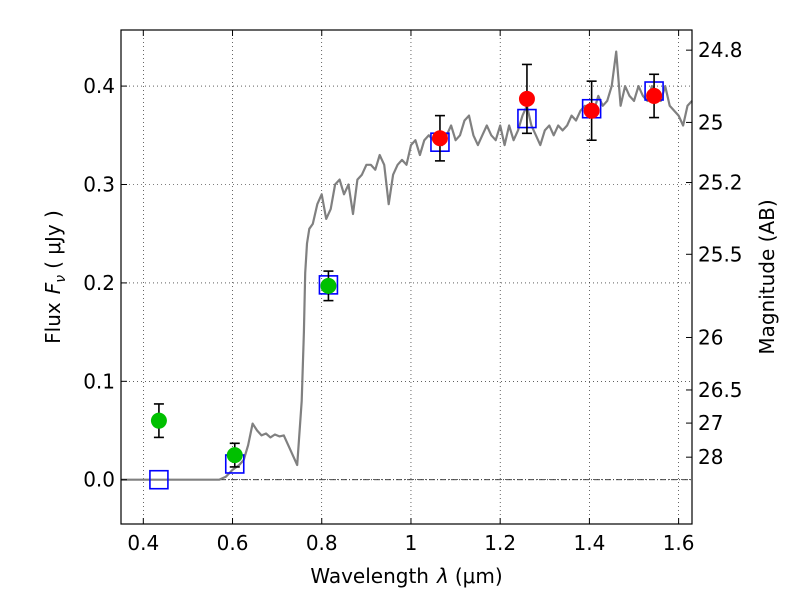 Image resolution: width=800 pixels, height=600 pixels. Describe the element at coordinates (99, 86) in the screenshot. I see `y-tick-label: 0.4` at that location.